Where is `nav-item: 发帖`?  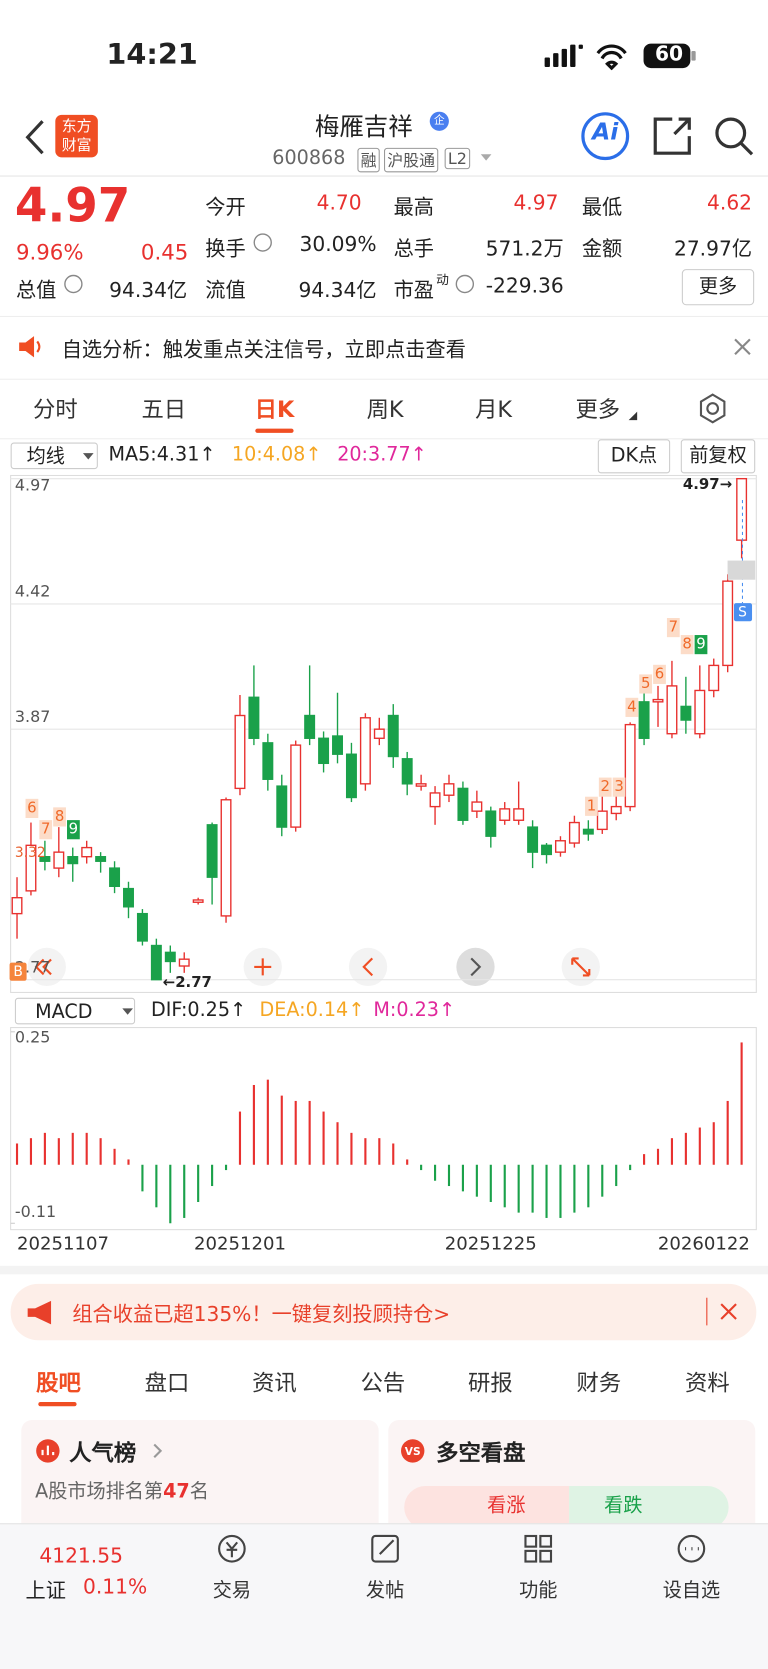 nav-item: 发帖 is located at coordinates (385, 1590).